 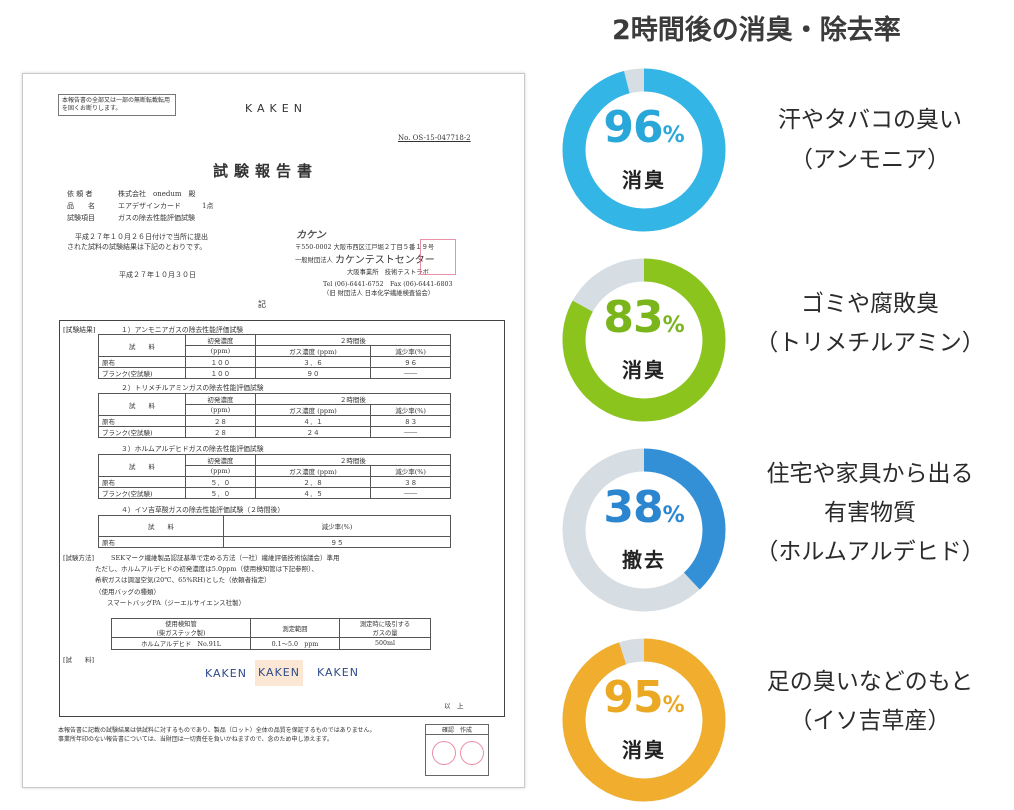 What do you see at coordinates (79, 330) in the screenshot?
I see `results-label: [試験結果]` at bounding box center [79, 330].